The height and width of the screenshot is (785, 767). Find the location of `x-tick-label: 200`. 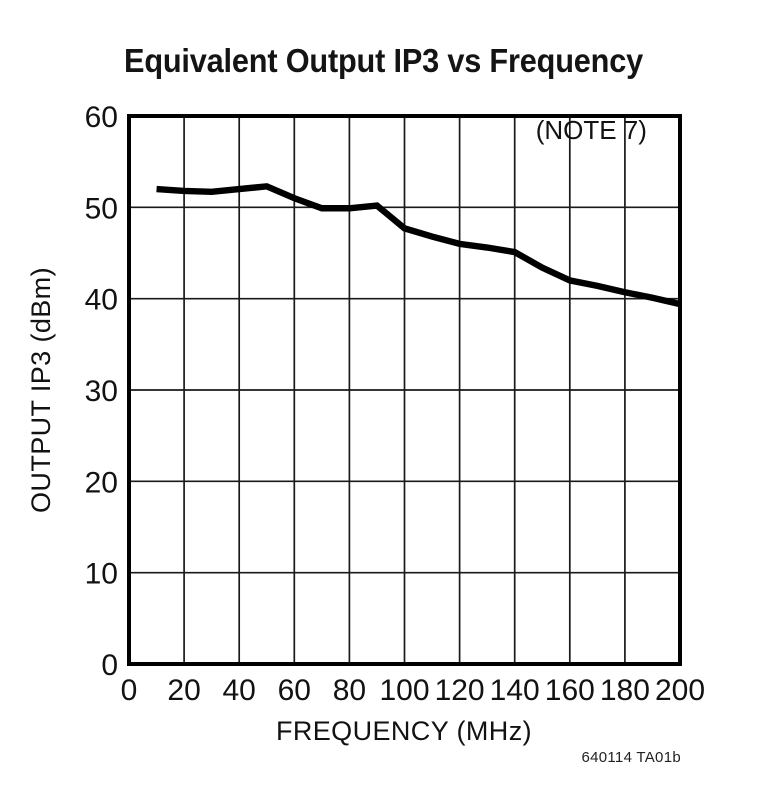

x-tick-label: 200 is located at coordinates (680, 690).